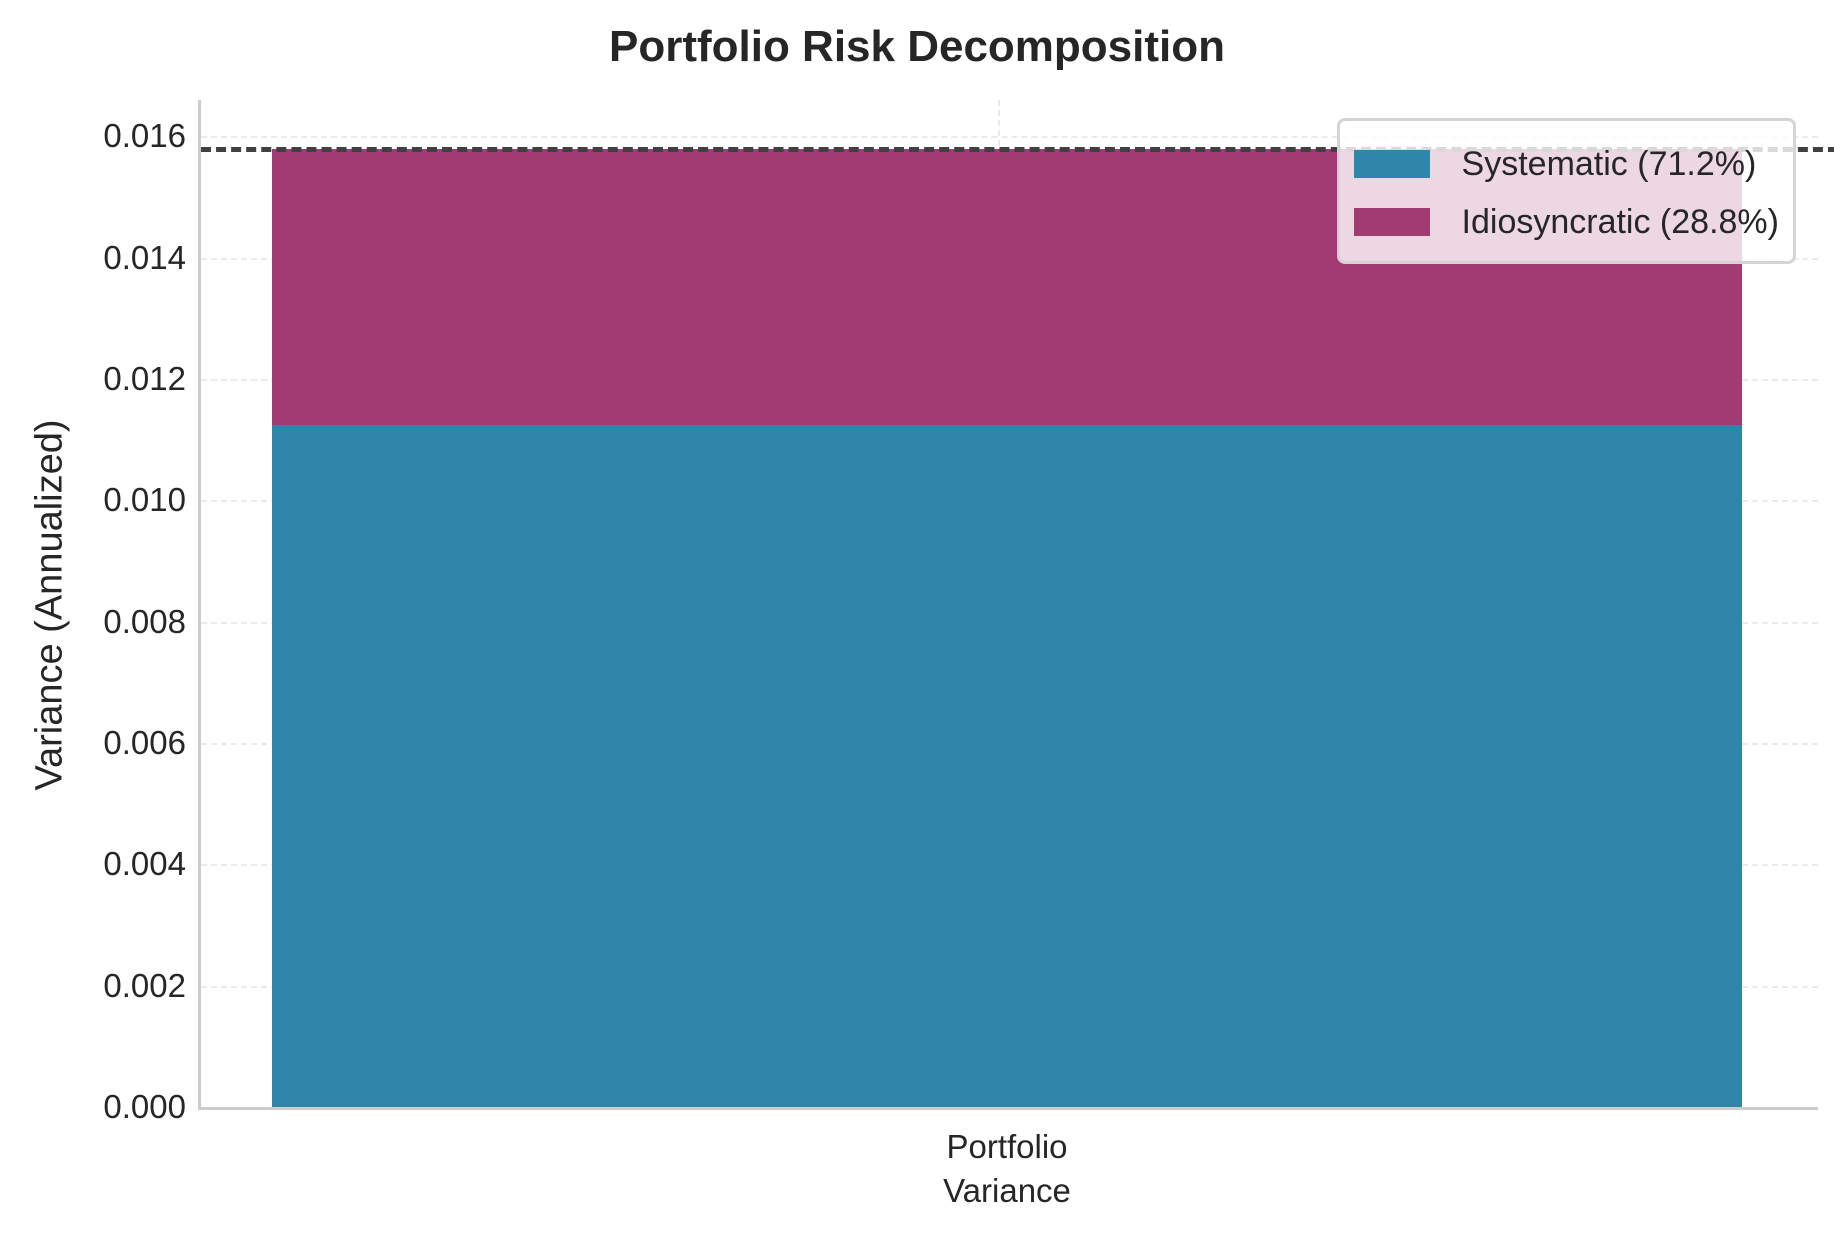 The height and width of the screenshot is (1234, 1834). I want to click on legend-item: Systematic (71.2%), so click(1566, 164).